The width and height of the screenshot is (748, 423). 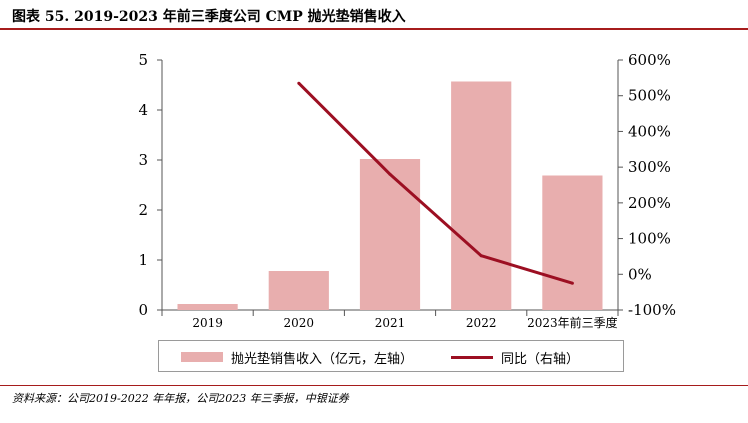 I want to click on legend: 抛光垫销售收入（亿元，左轴） 同比（右轴）, so click(x=391, y=356).